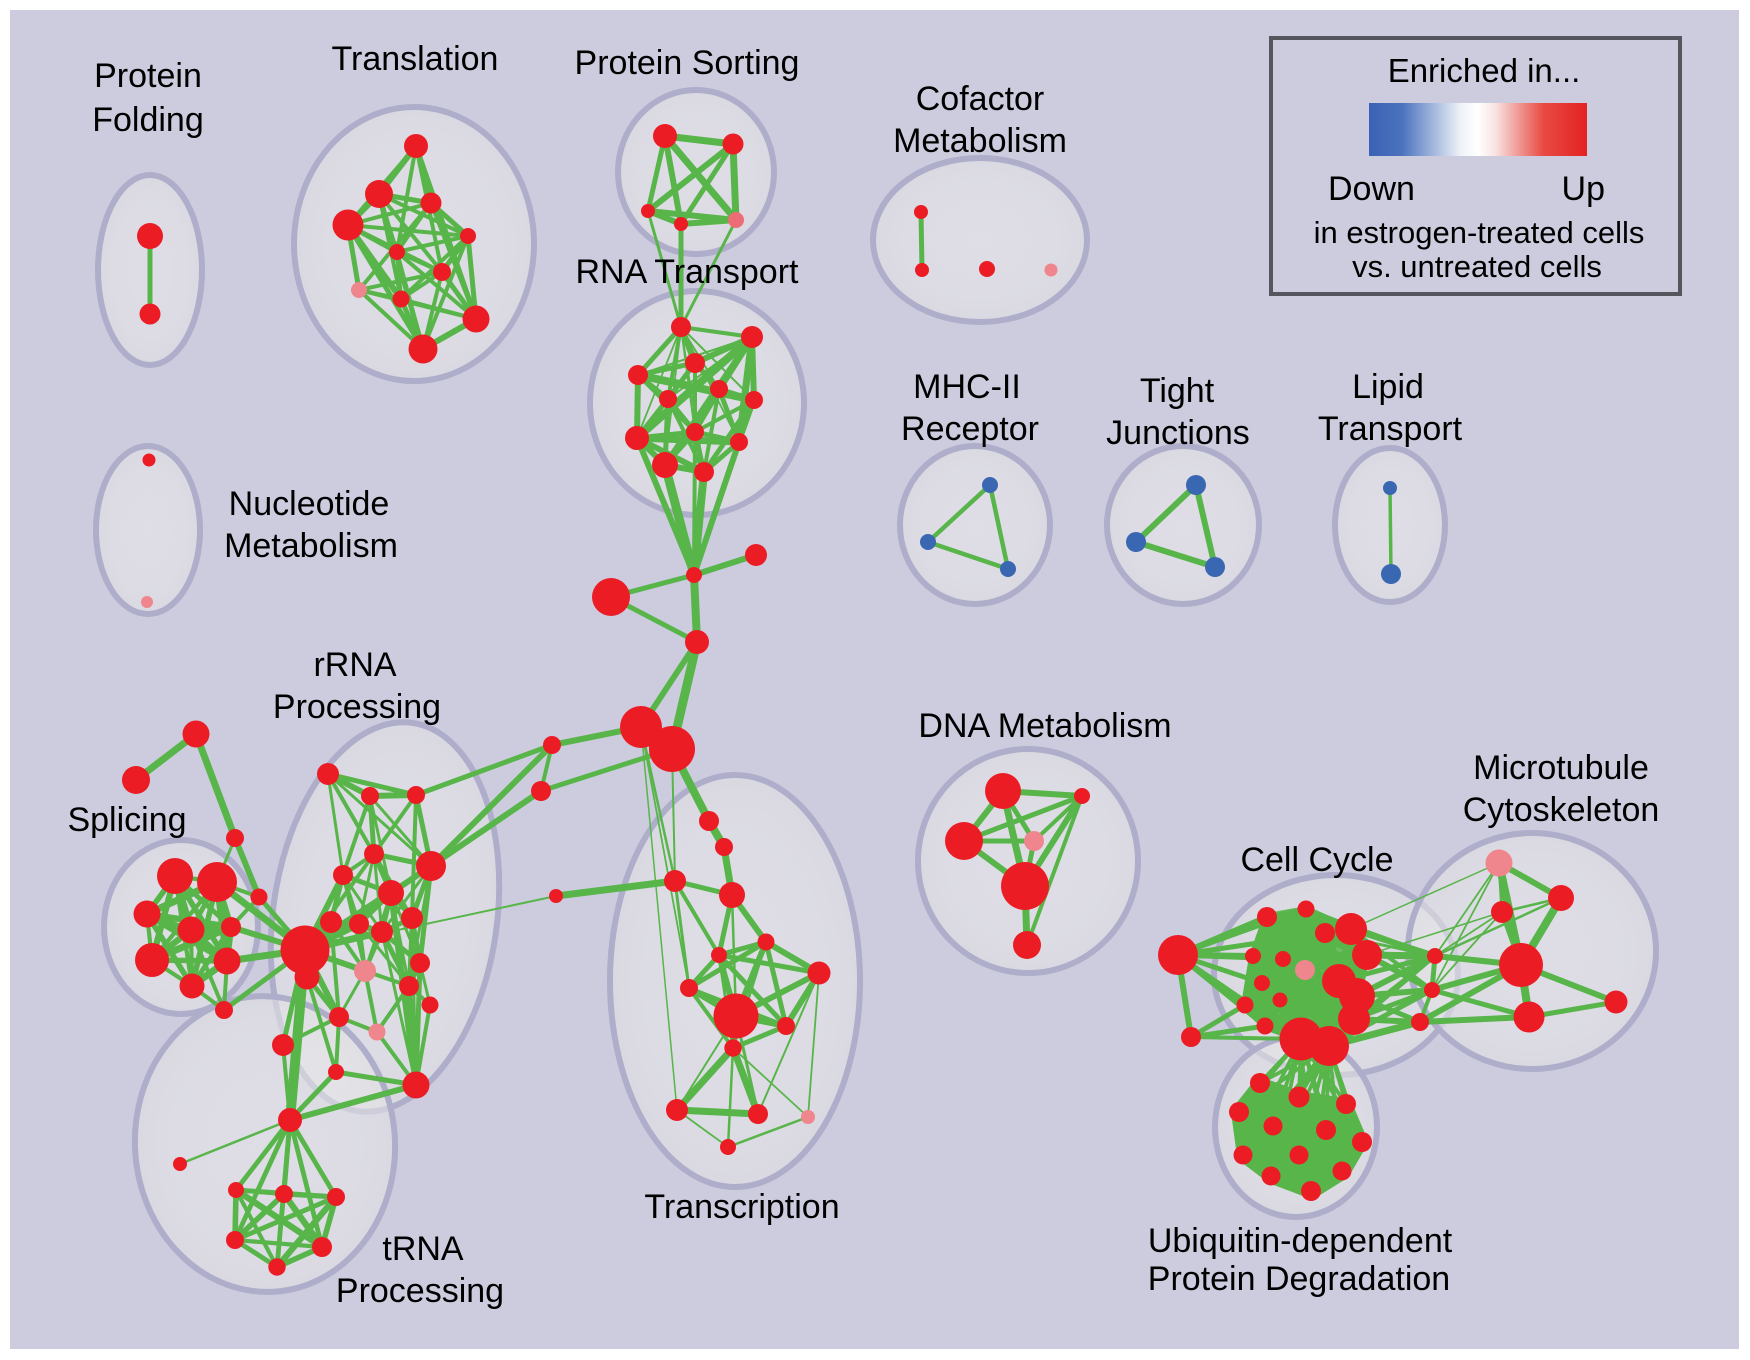  I want to click on svg-text: Protein Sorting, so click(687, 63).